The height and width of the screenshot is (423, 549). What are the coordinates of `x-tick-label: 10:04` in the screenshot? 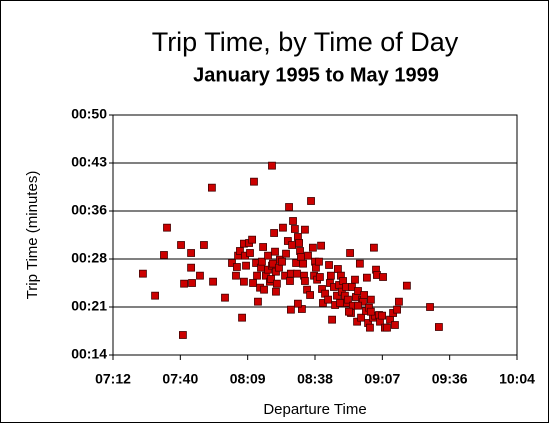 It's located at (517, 379).